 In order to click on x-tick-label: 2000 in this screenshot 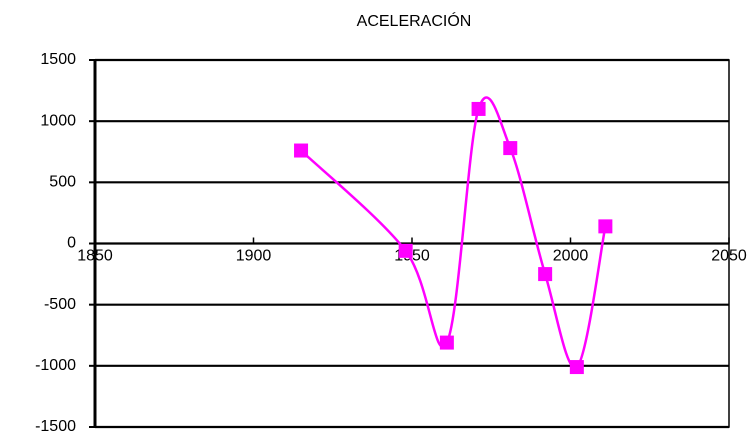, I will do `click(571, 256)`.